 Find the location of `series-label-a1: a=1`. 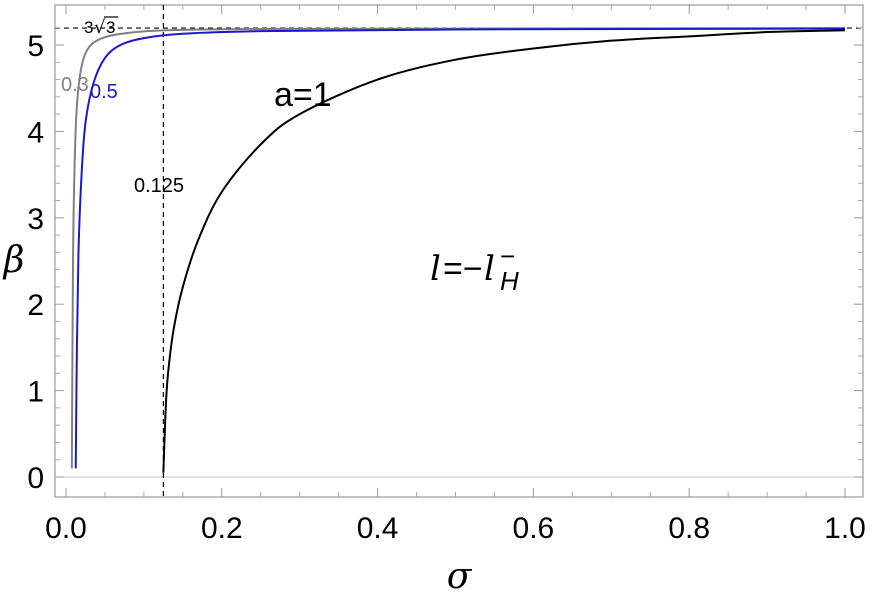

series-label-a1: a=1 is located at coordinates (303, 95).